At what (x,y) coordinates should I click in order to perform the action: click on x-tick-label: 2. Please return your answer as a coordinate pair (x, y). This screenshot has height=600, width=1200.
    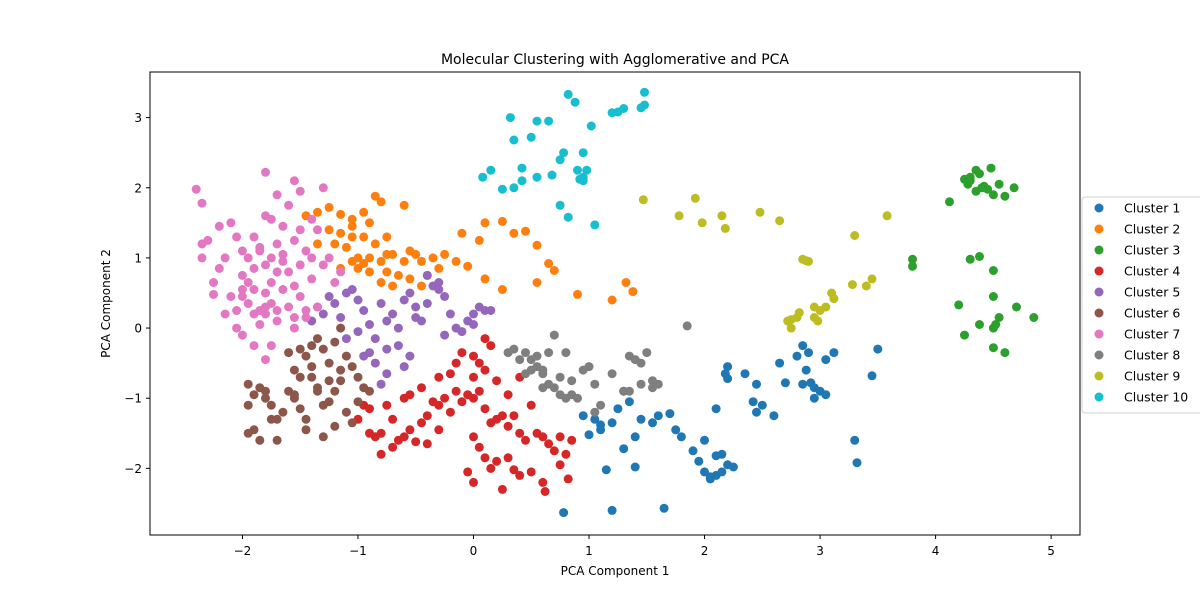
    Looking at the image, I should click on (705, 551).